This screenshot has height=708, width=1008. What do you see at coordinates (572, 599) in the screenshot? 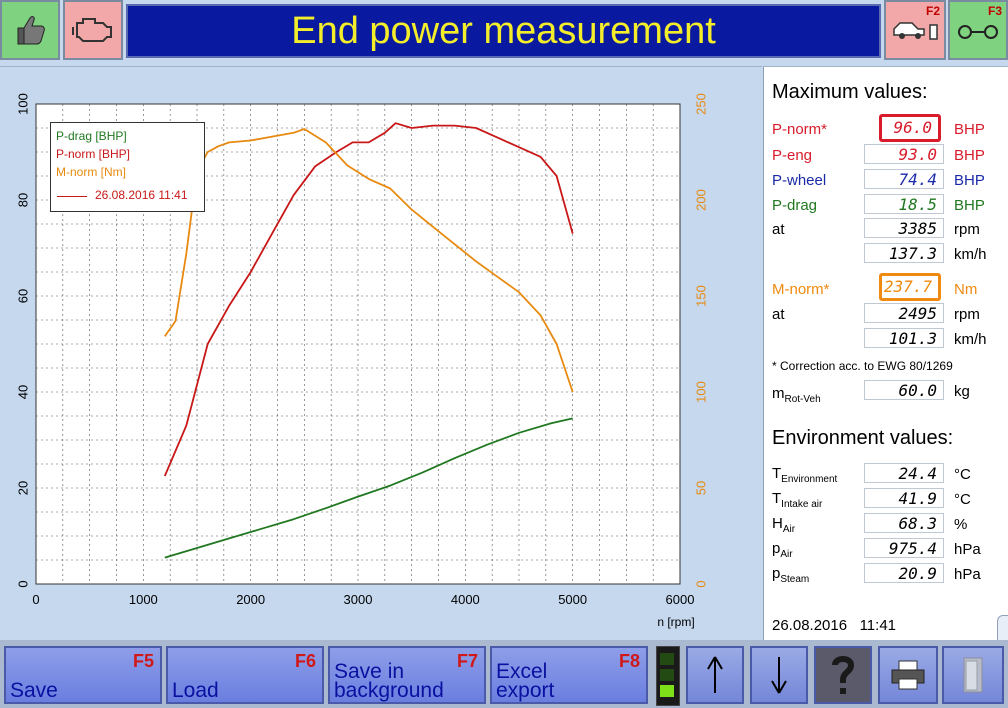
I see `x-tick-label: 5000` at bounding box center [572, 599].